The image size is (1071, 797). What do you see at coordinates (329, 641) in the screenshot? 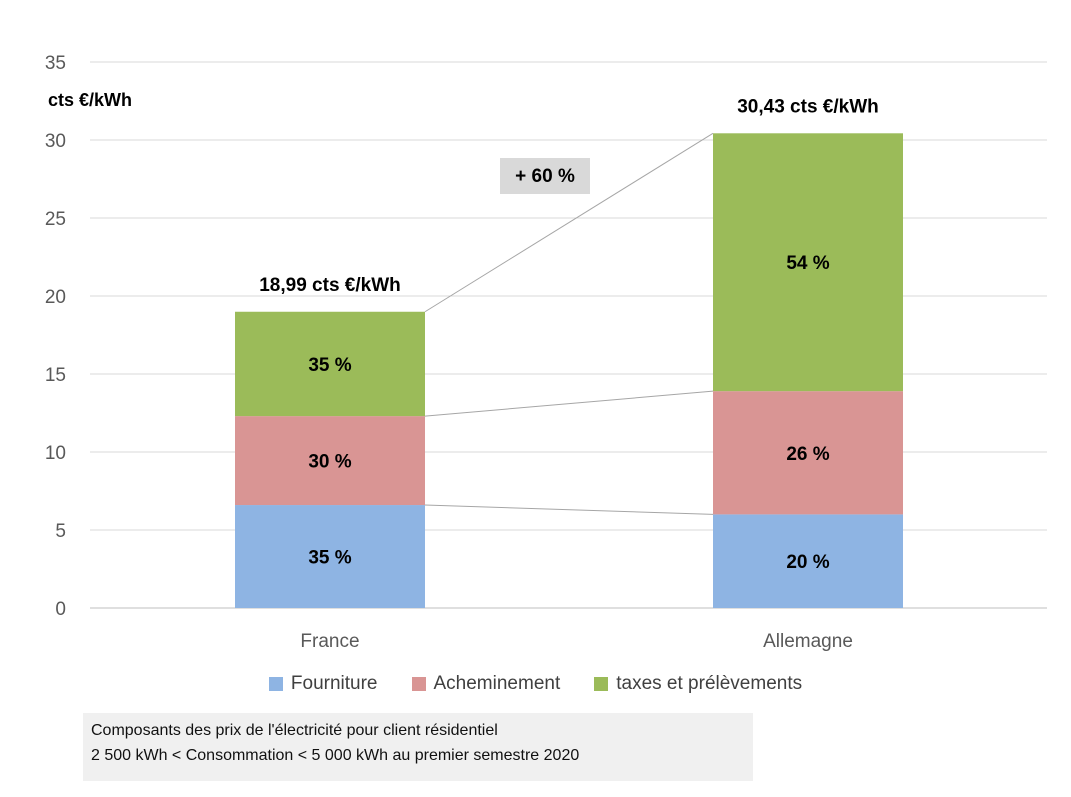
I see `x-label-france: France` at bounding box center [329, 641].